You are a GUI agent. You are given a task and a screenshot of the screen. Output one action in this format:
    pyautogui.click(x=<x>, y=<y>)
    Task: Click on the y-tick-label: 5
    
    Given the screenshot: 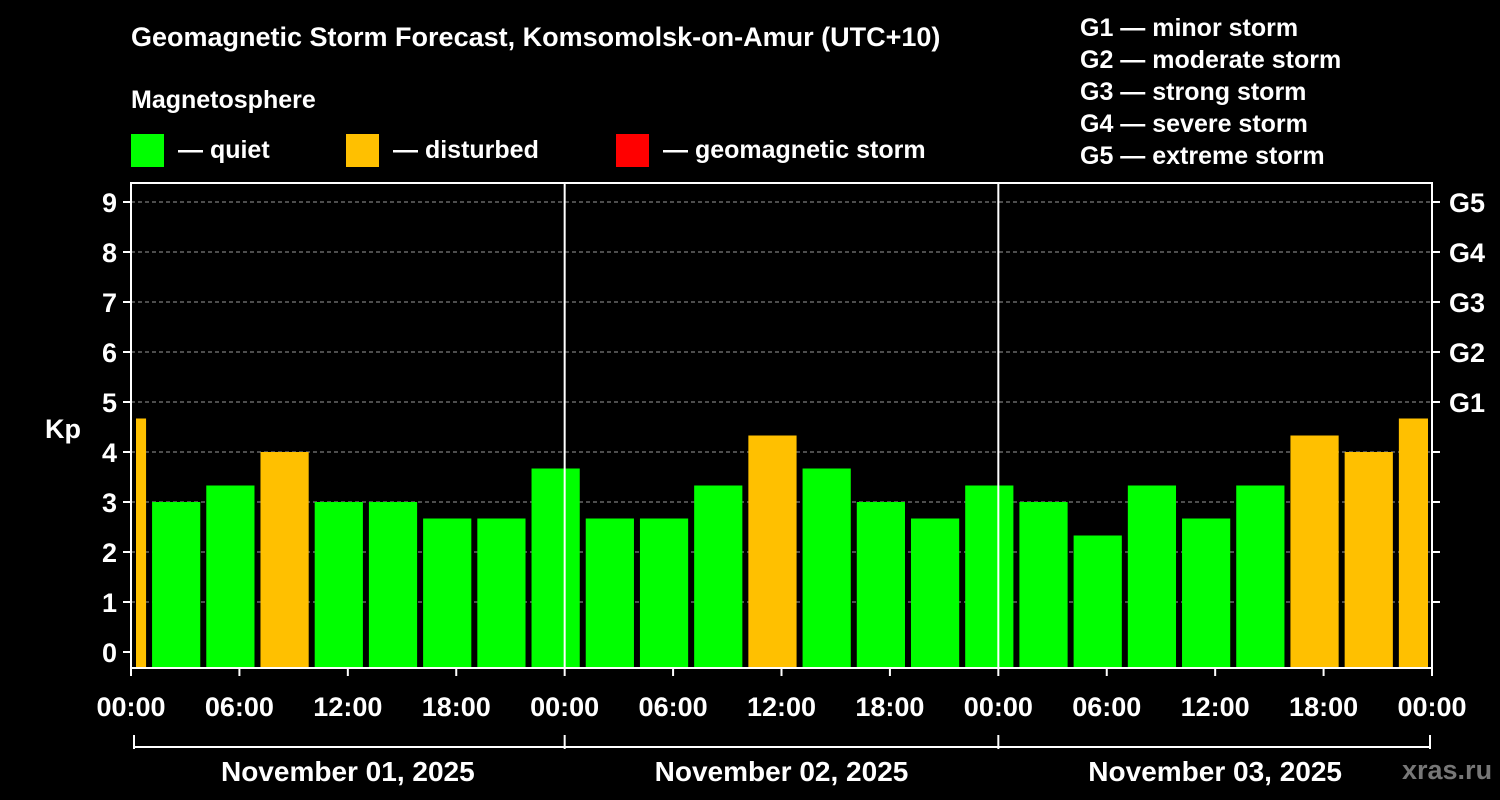 What is the action you would take?
    pyautogui.click(x=109, y=403)
    